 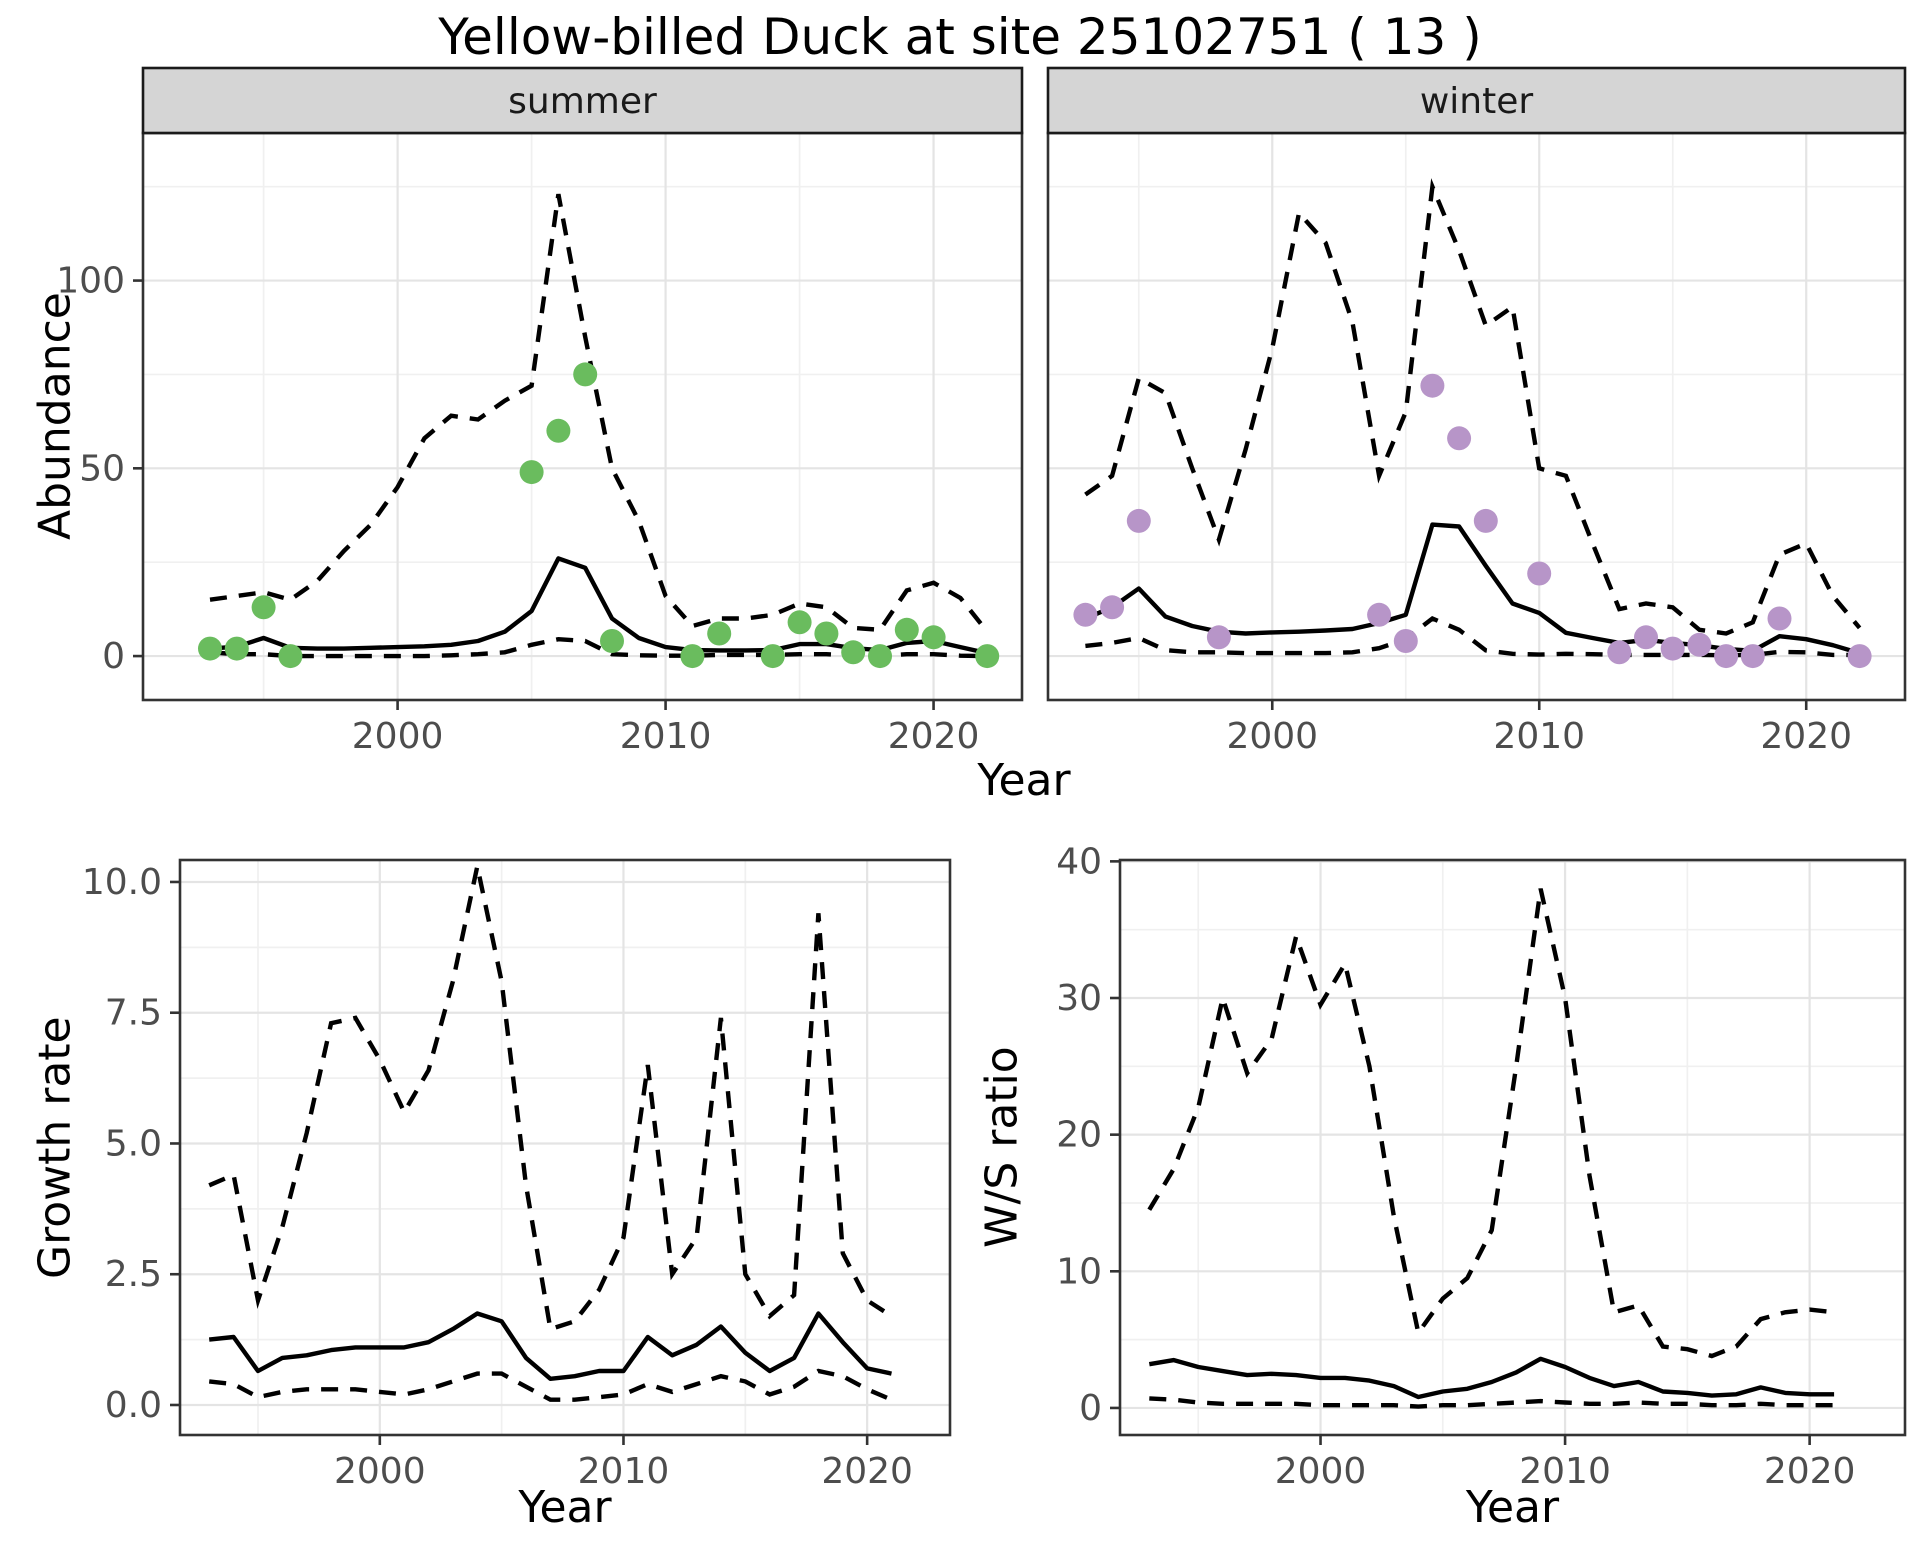 I want to click on abundance-summer-facet-strip, so click(x=582, y=100).